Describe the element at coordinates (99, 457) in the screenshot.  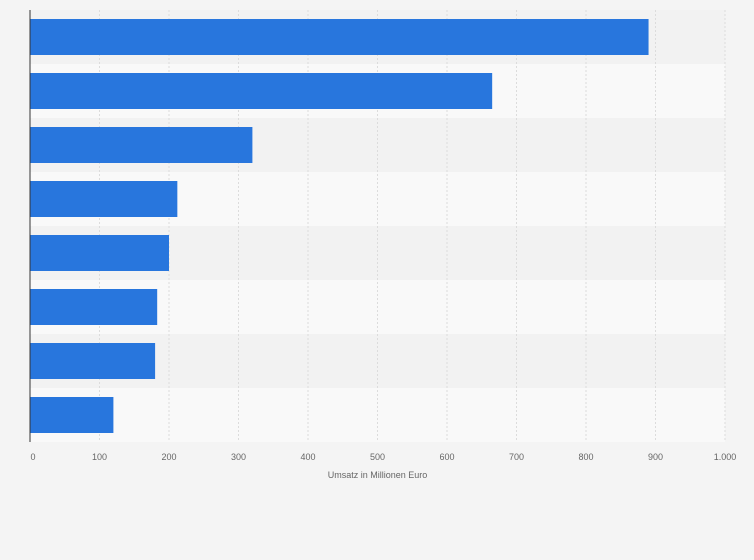
I see `x-tick-label: 100` at that location.